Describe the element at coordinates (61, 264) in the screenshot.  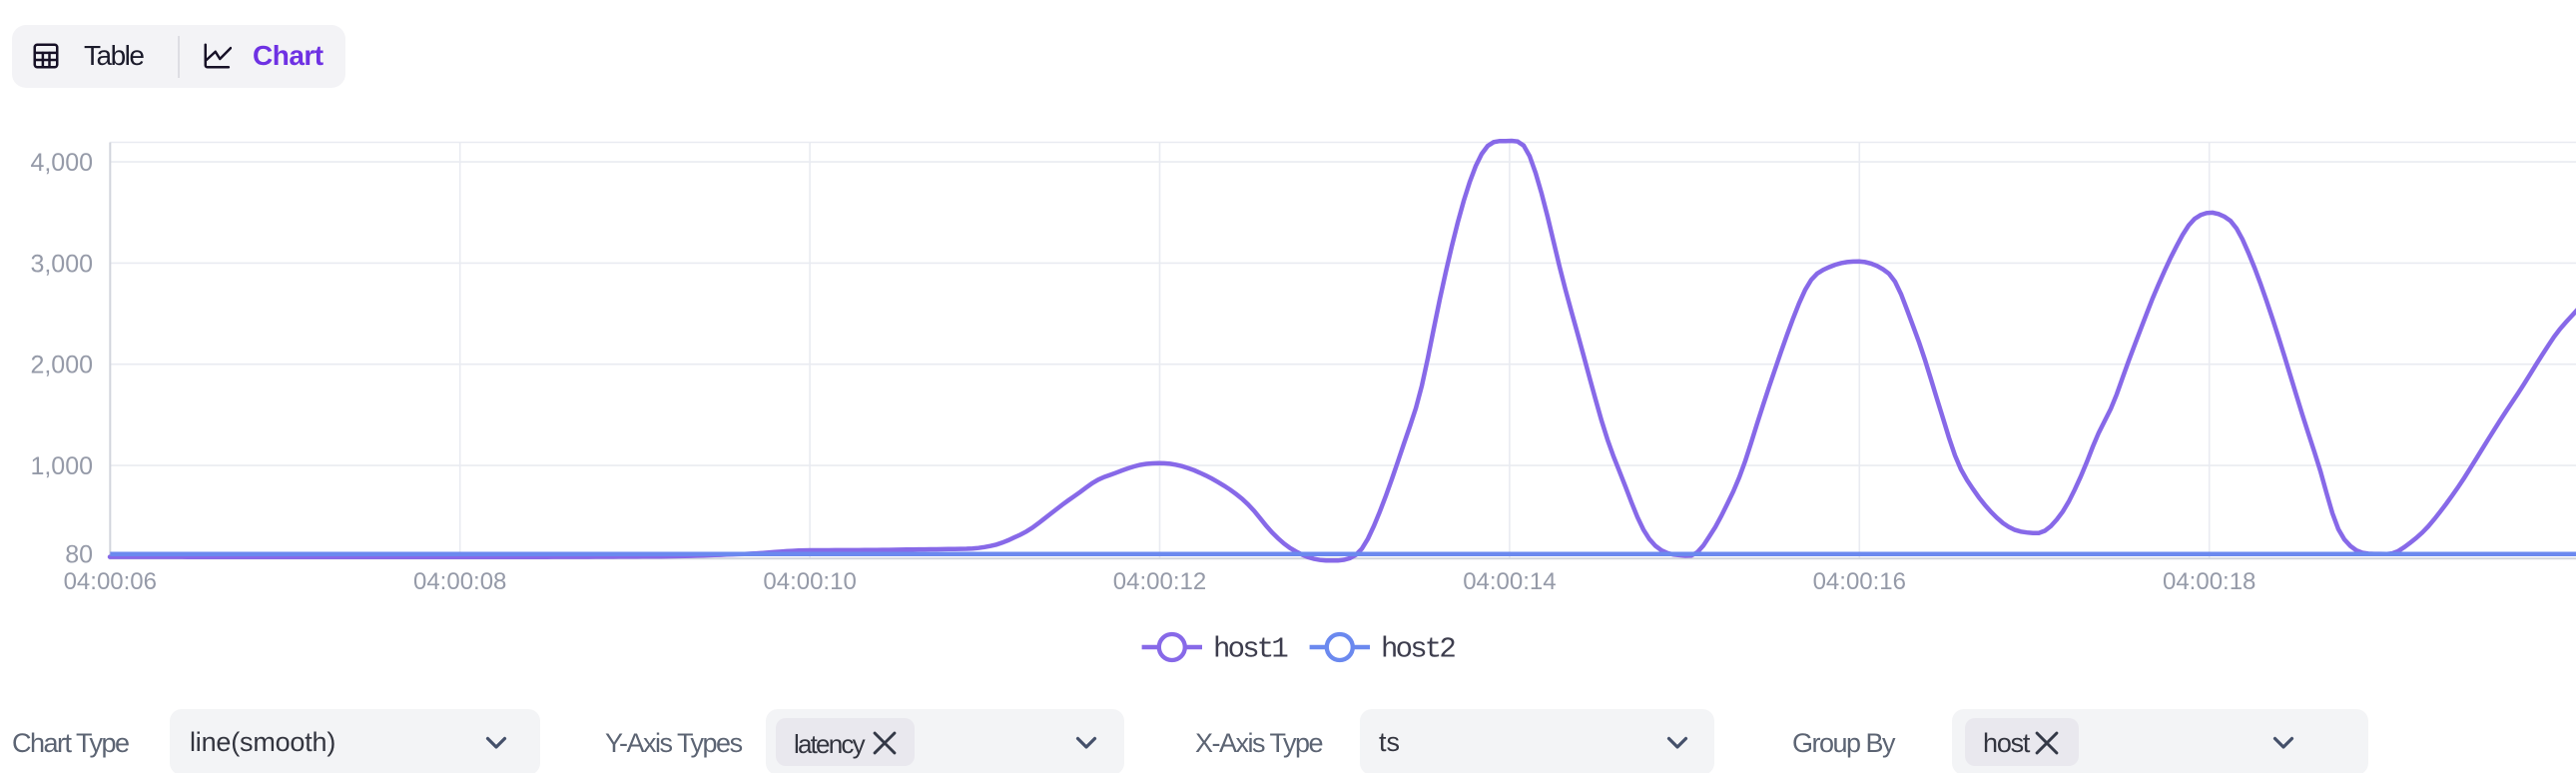
I see `svg-text: 3,000` at that location.